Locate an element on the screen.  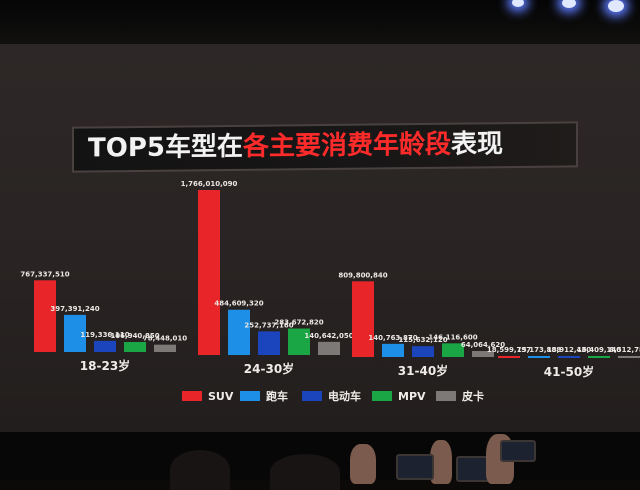
legend-swatch-MPV is located at coordinates (382, 396).